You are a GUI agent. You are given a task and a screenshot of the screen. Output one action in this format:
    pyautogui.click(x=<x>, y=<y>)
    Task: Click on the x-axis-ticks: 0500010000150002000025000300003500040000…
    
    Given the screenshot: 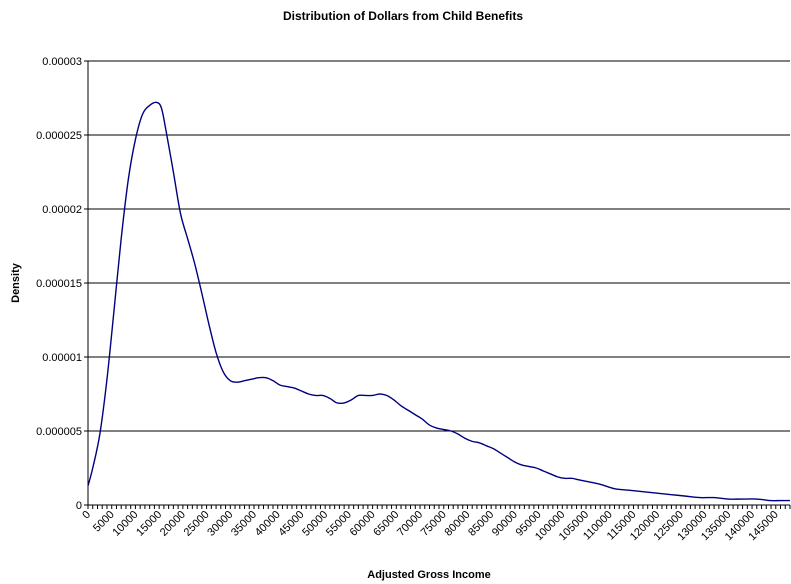 What is the action you would take?
    pyautogui.click(x=435, y=524)
    